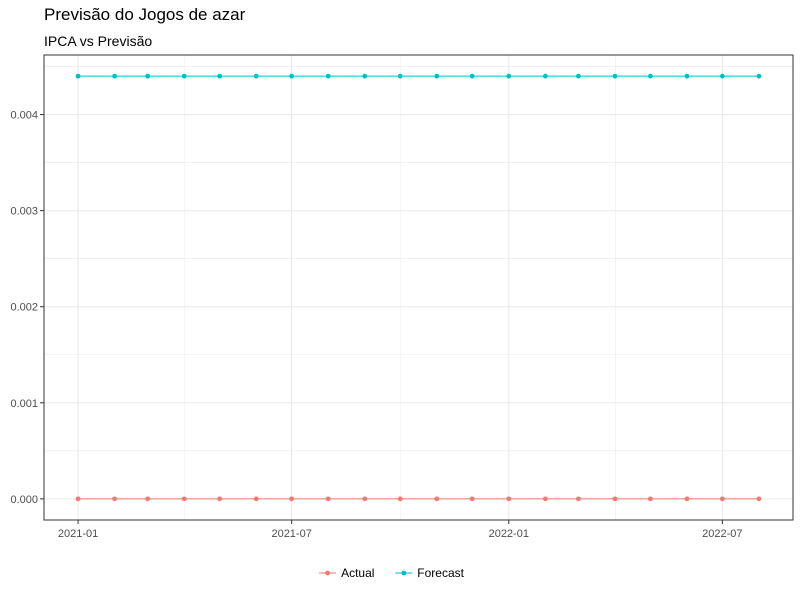 This screenshot has height=600, width=800. I want to click on x-tick-label: 2021-01, so click(78, 534).